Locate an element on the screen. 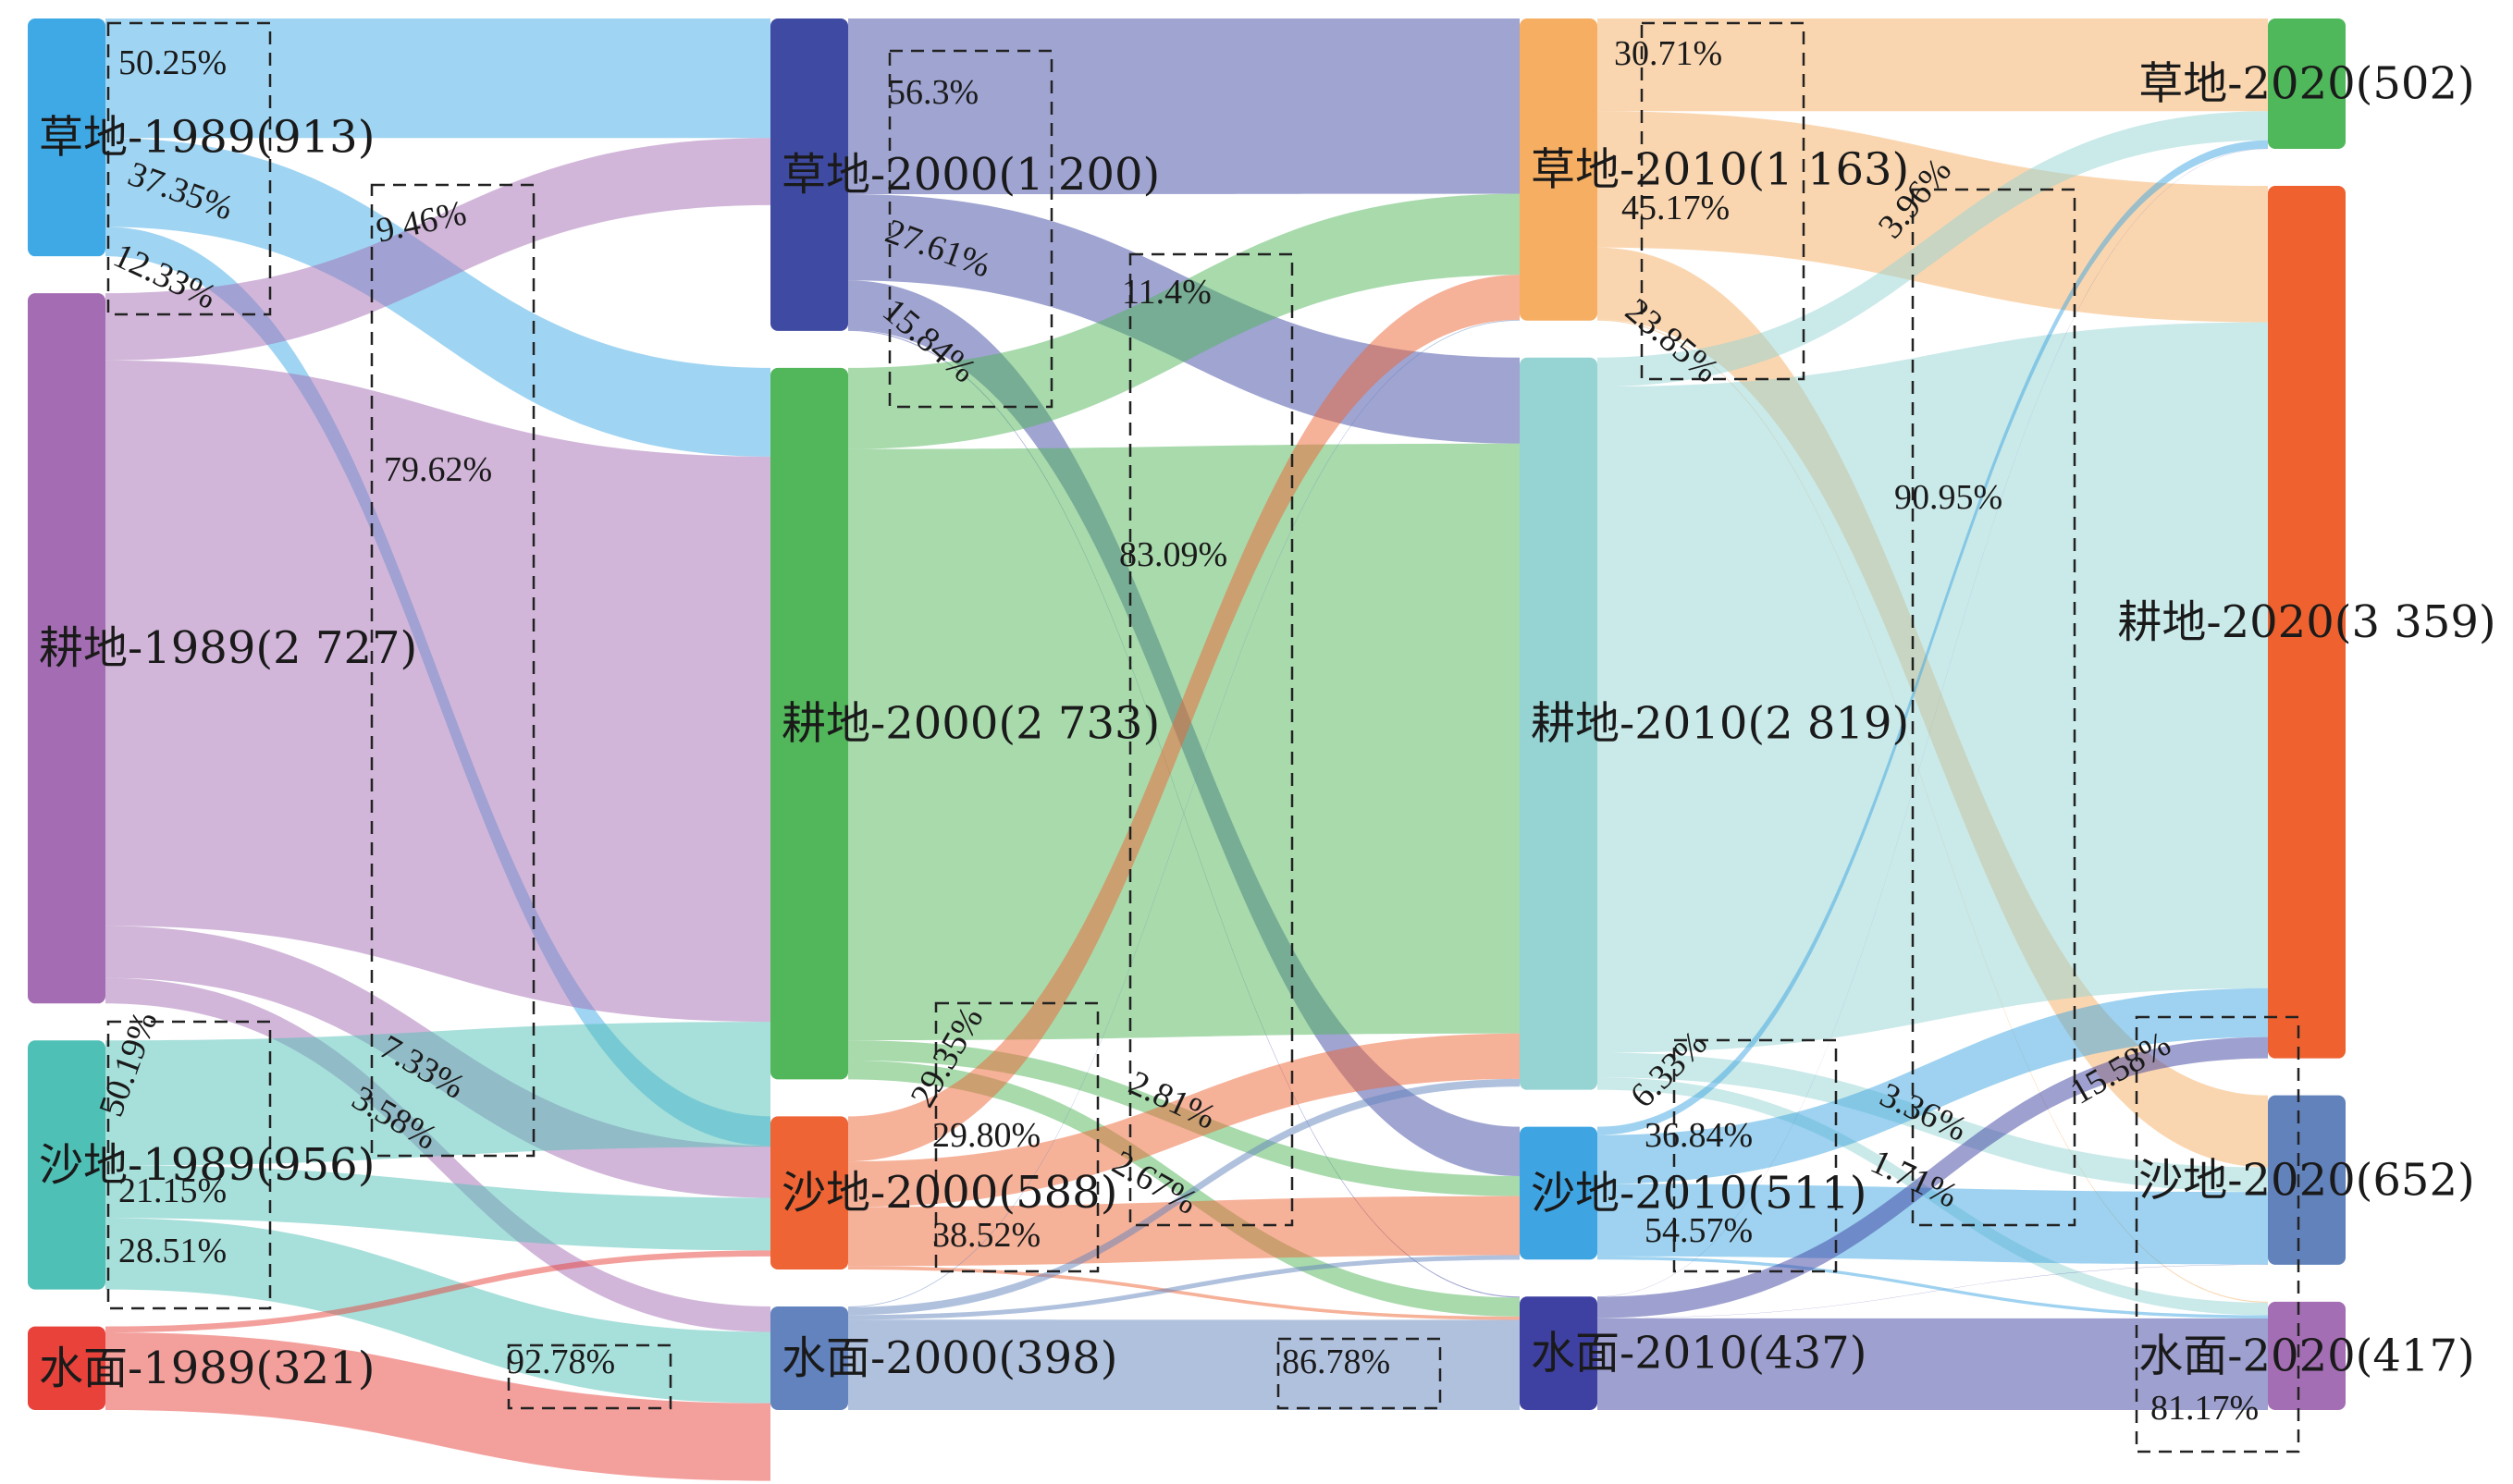 The image size is (2513, 1484). flow-s10-to-s20 is located at coordinates (1933, 1224).